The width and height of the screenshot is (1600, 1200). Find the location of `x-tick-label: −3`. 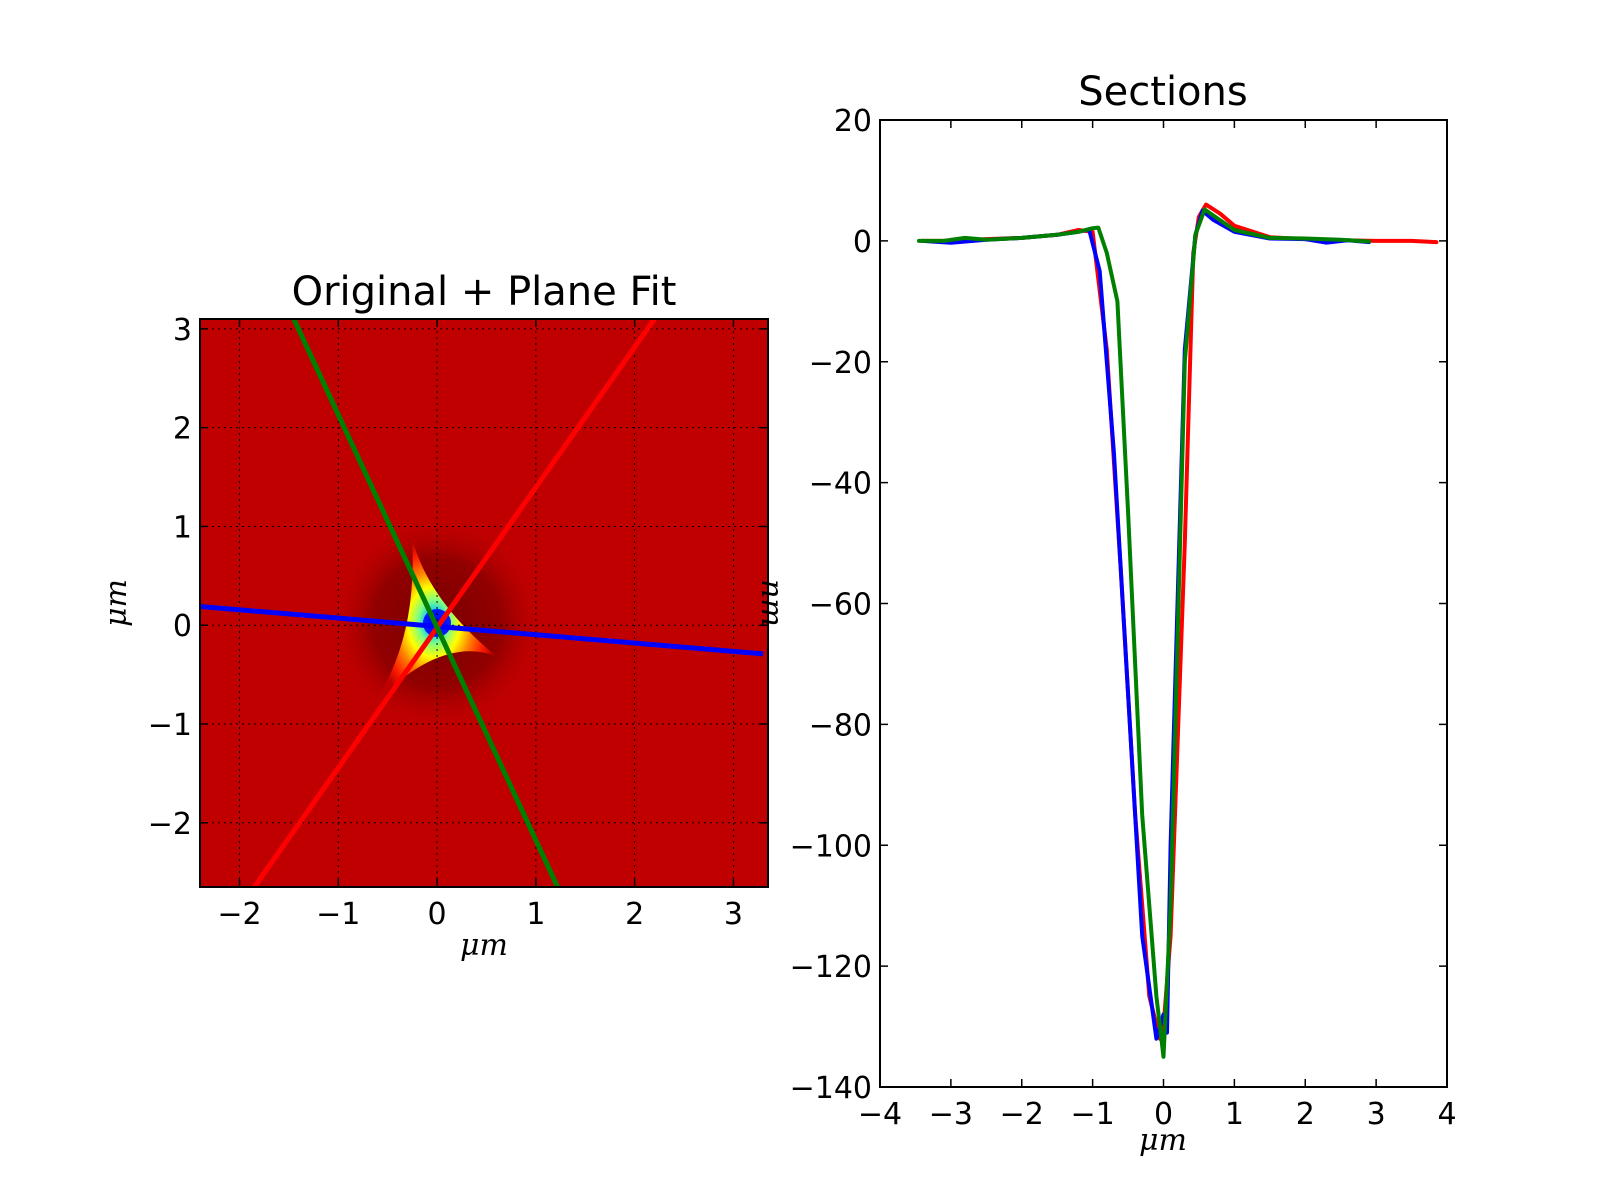

x-tick-label: −3 is located at coordinates (951, 1114).